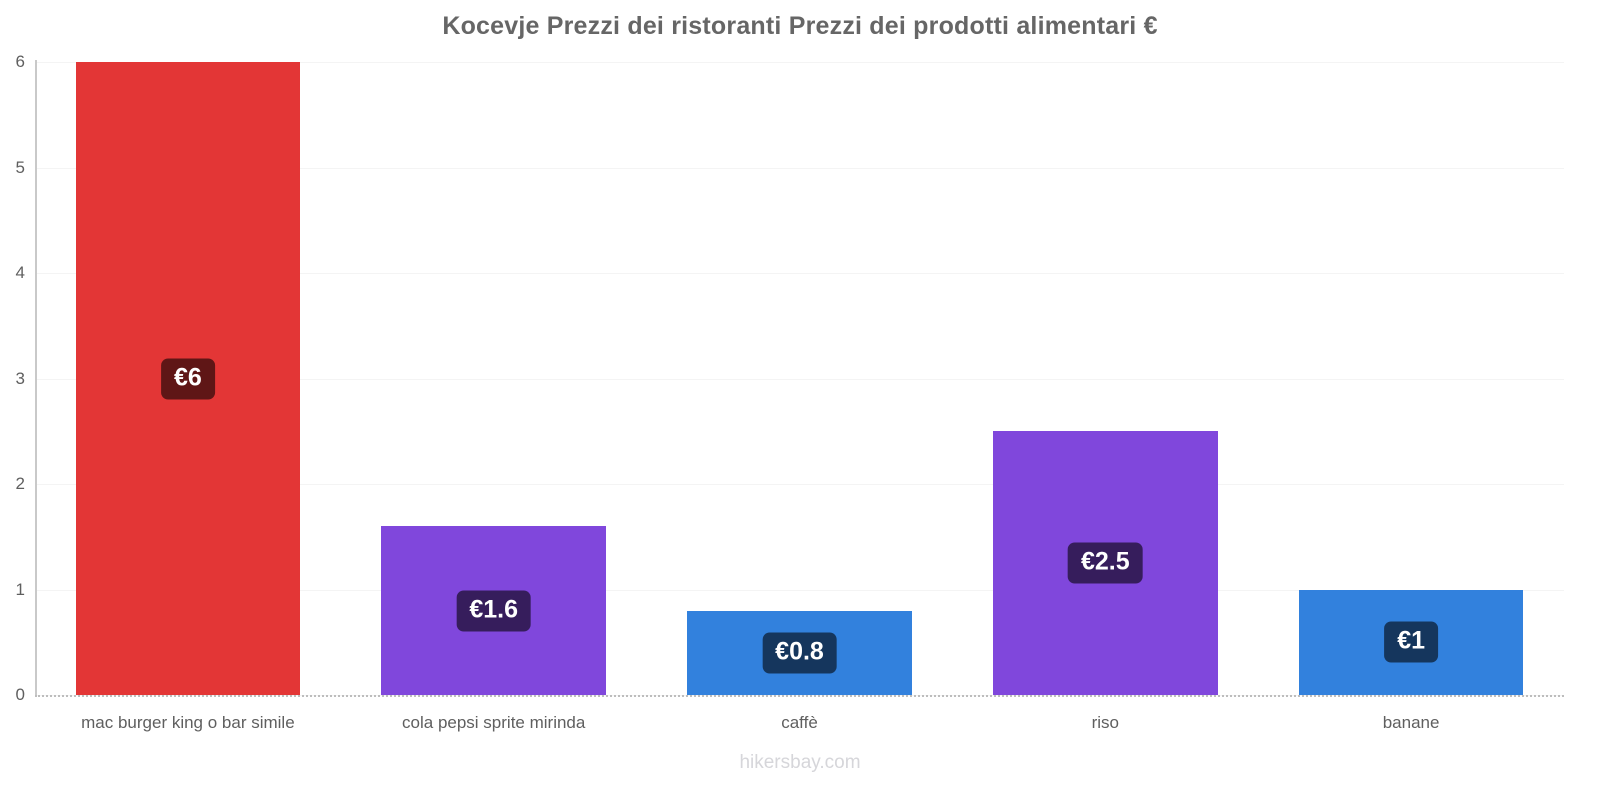  Describe the element at coordinates (1105, 563) in the screenshot. I see `bar-value-label: €2.5` at that location.